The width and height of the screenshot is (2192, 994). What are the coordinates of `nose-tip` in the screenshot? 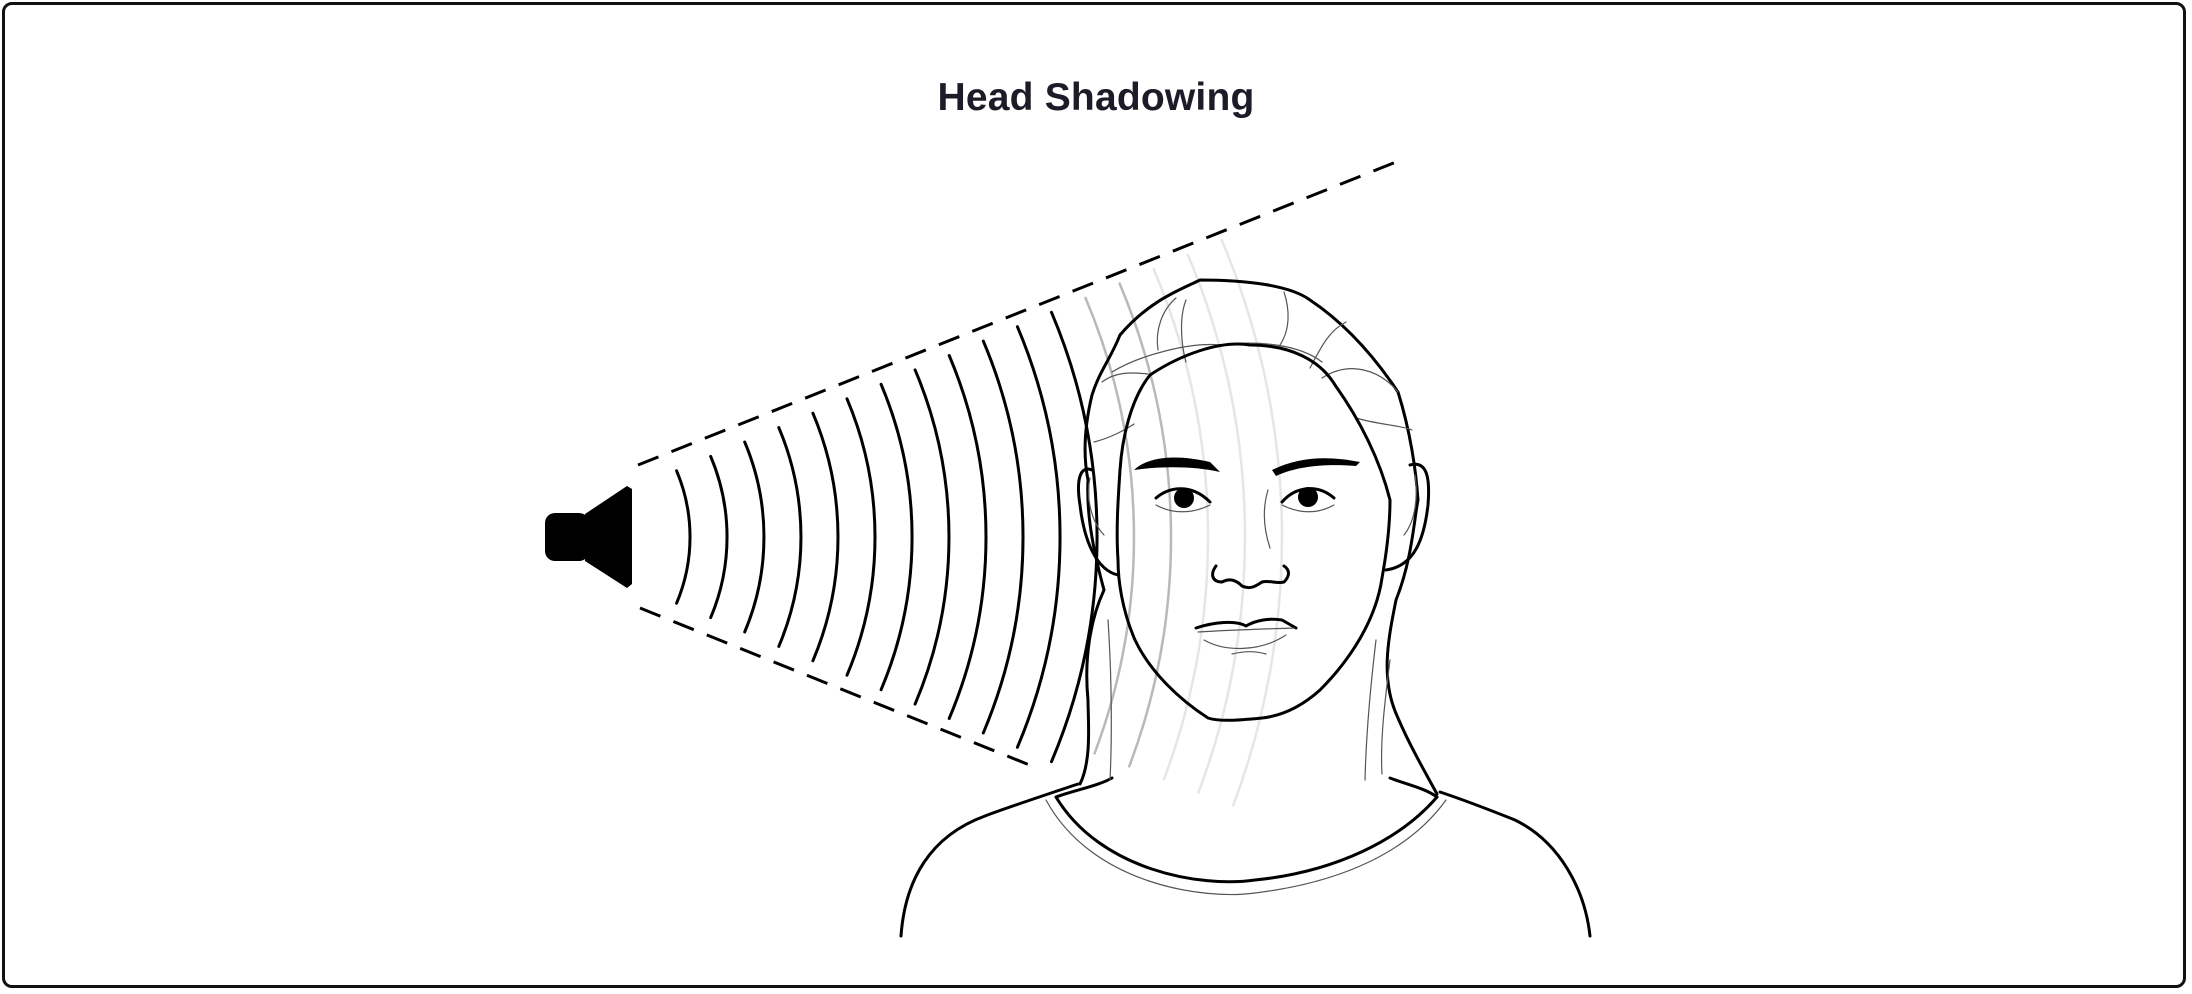 It's located at (1250, 577).